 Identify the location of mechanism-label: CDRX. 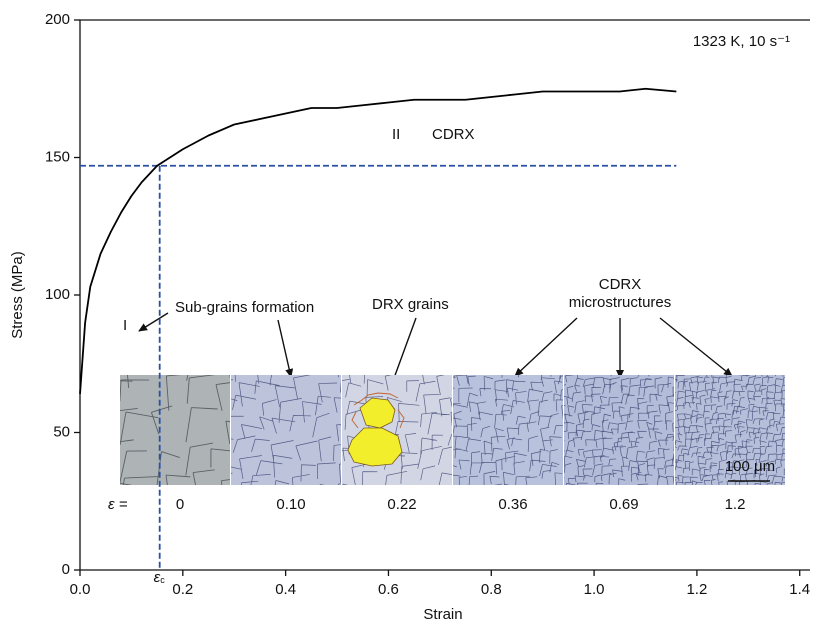
(453, 134).